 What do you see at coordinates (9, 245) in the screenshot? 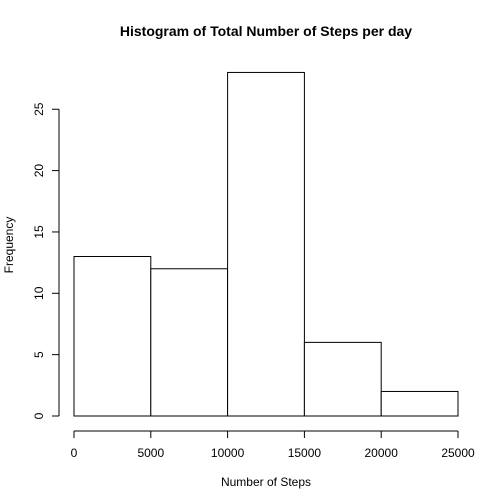
I see `y-axis-label: Frequency` at bounding box center [9, 245].